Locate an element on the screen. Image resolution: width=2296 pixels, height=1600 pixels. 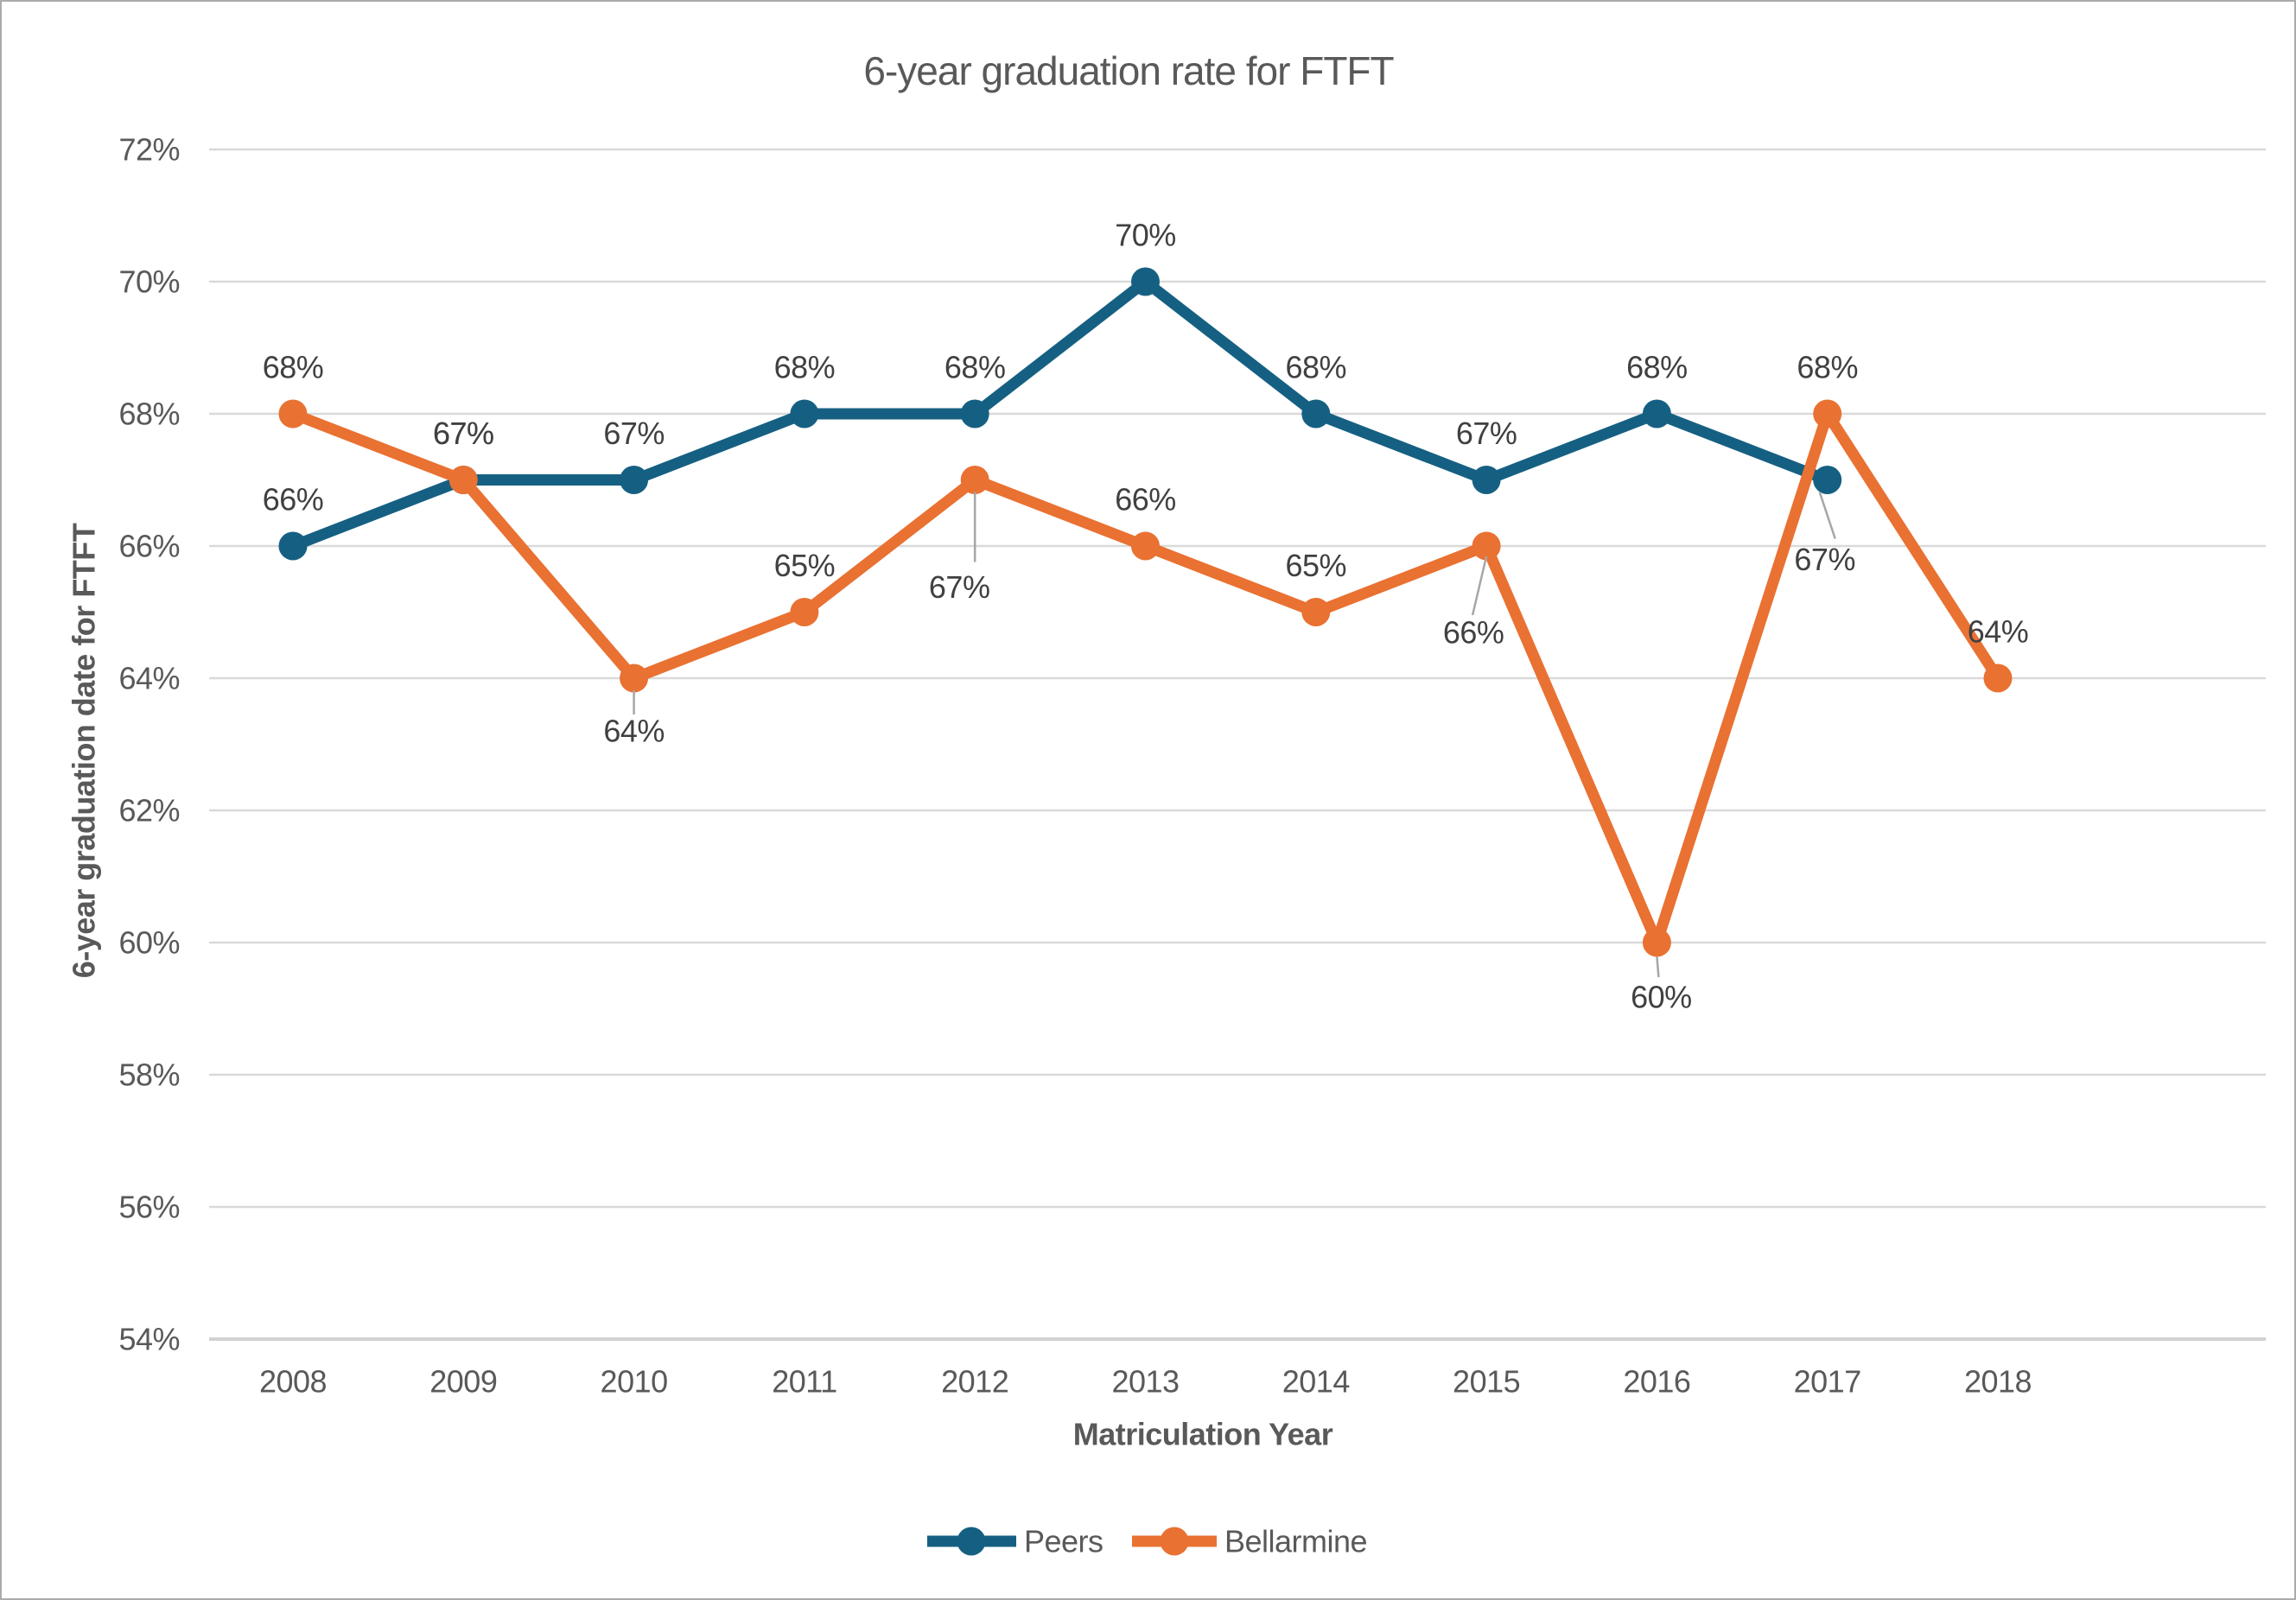
legend-item-bellarmine: Bellarmine is located at coordinates (1250, 1541).